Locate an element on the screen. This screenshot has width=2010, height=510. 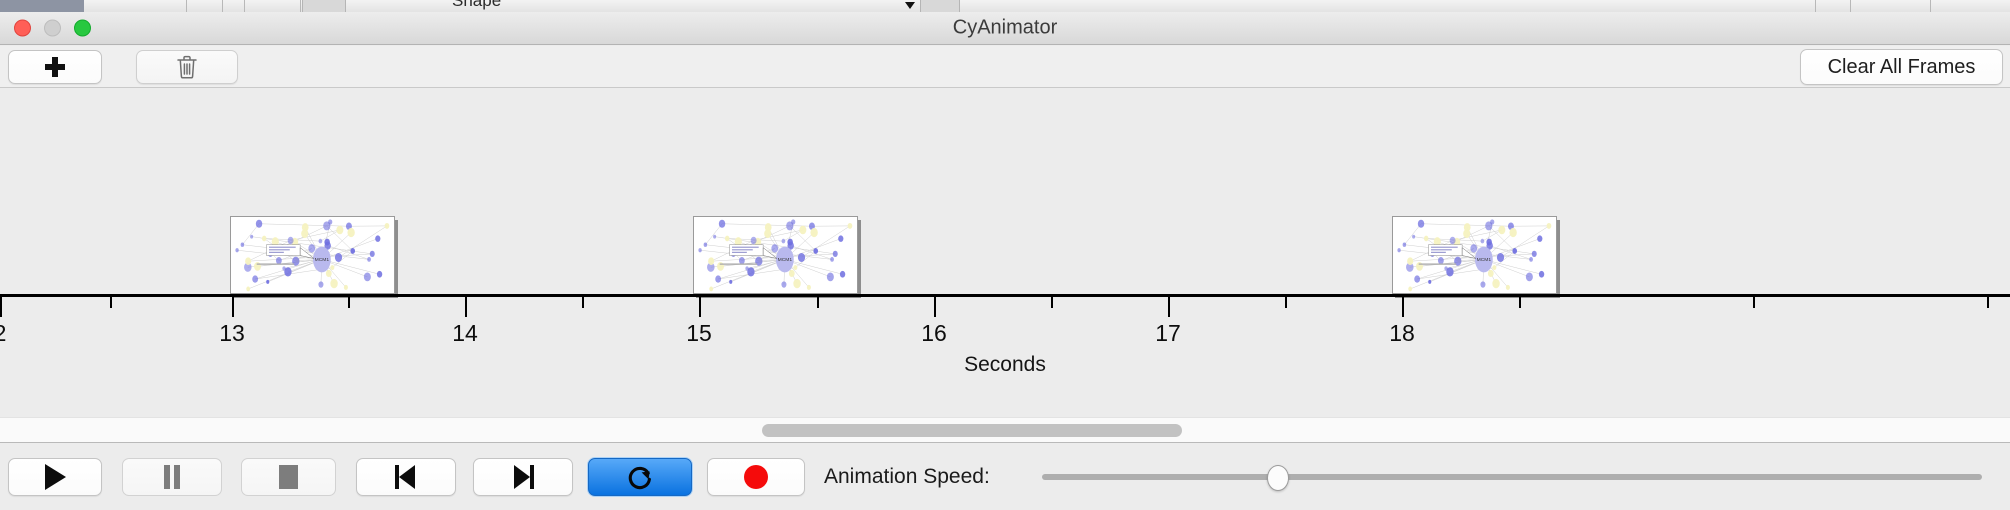
background-window-sidebar is located at coordinates (42, 6).